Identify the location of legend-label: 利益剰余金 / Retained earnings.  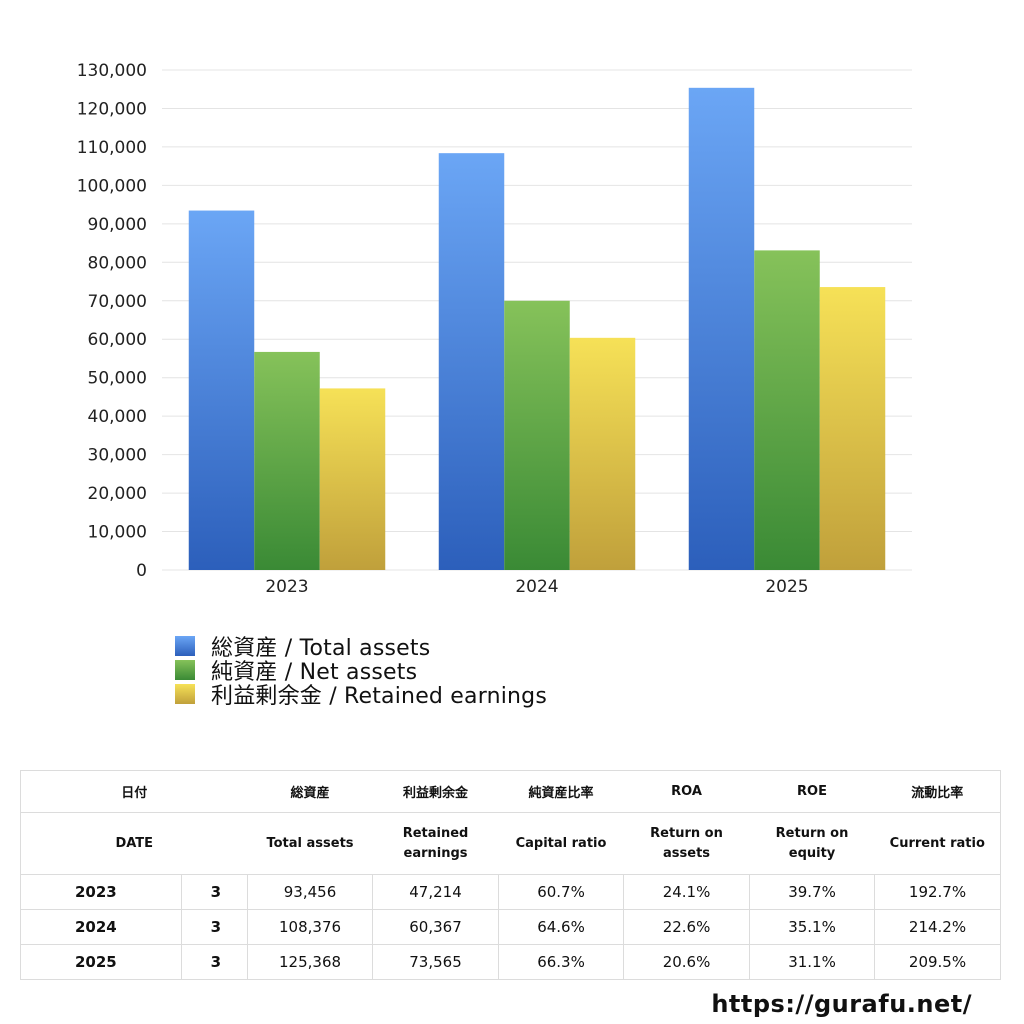
(379, 696).